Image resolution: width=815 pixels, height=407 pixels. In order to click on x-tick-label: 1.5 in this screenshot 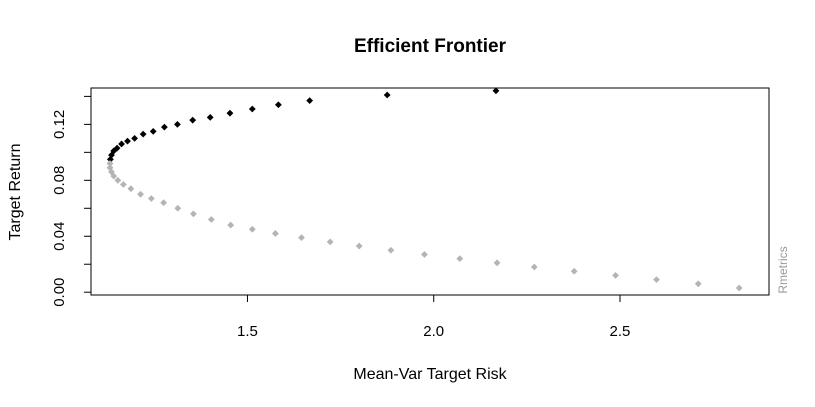, I will do `click(247, 331)`.